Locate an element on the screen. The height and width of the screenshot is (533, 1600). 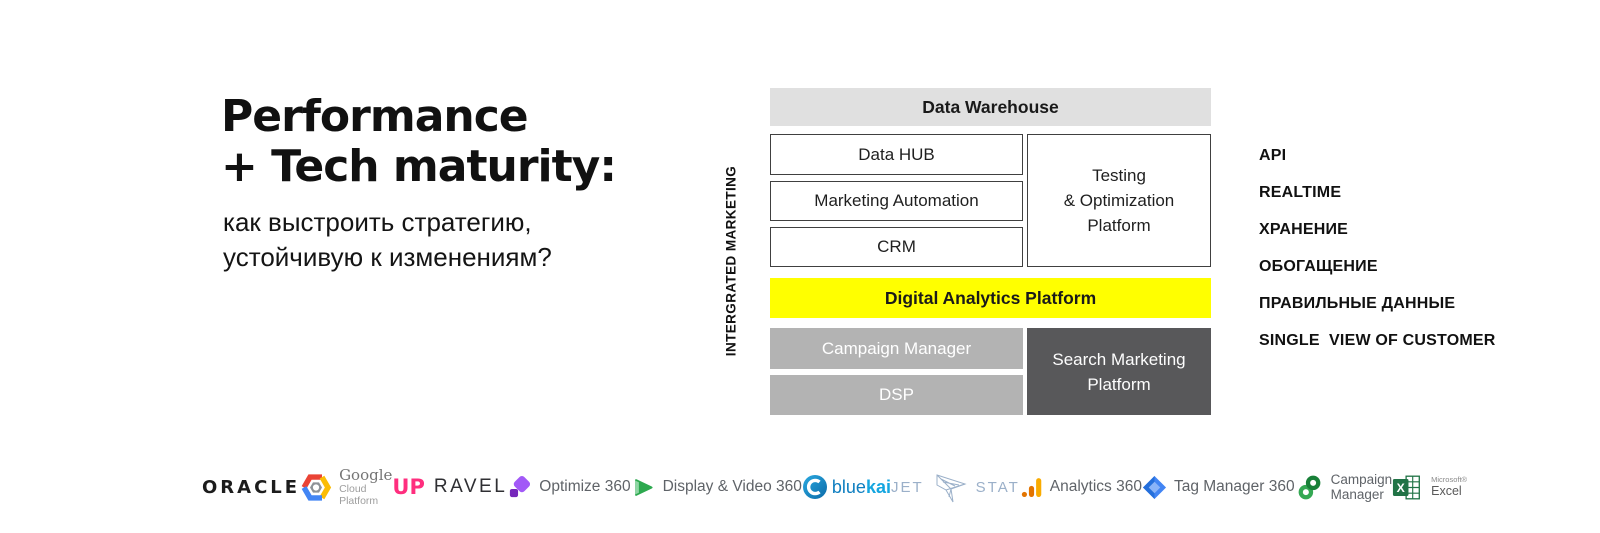
vendor-logo-row: ORACLE Google Cloud Platform UP RAVEL is located at coordinates (834, 487).